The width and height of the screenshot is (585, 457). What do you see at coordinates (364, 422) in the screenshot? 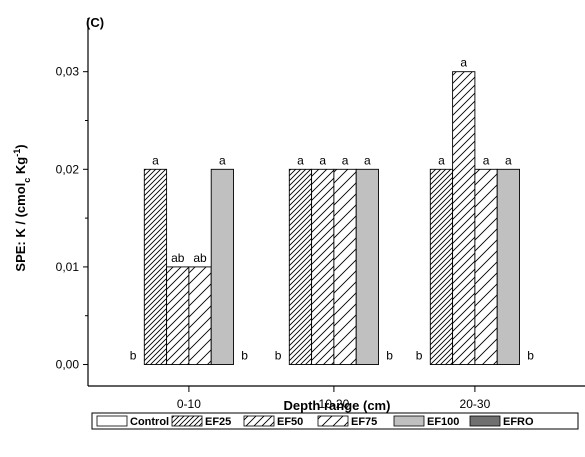
I see `legend-label-ef75: EF75` at bounding box center [364, 422].